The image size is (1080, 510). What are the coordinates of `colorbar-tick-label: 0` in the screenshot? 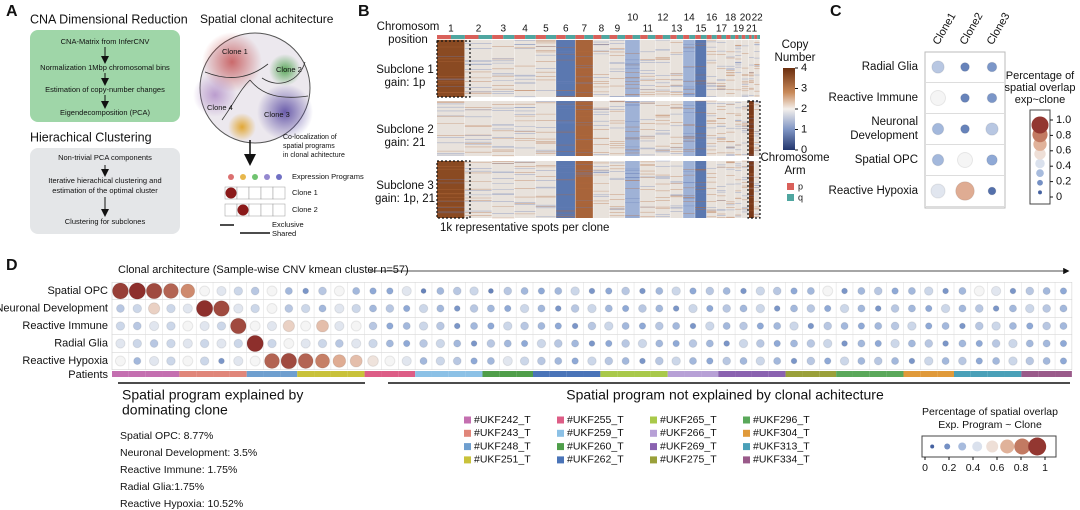 It's located at (1059, 197).